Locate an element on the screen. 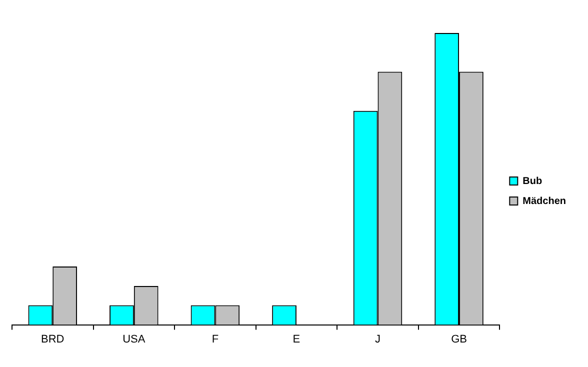 This screenshot has height=367, width=588. x-tick-label: E is located at coordinates (296, 339).